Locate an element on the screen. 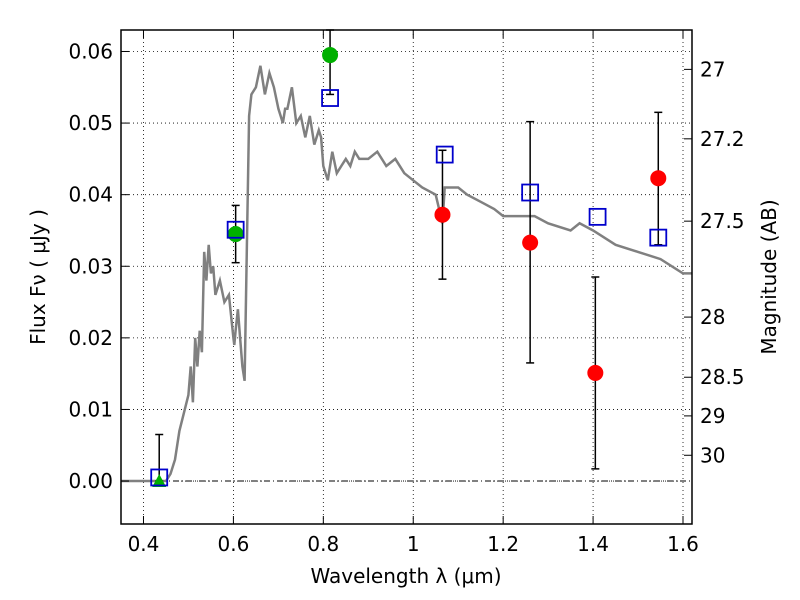 The height and width of the screenshot is (600, 800). y2-tick-label: 27 is located at coordinates (712, 69).